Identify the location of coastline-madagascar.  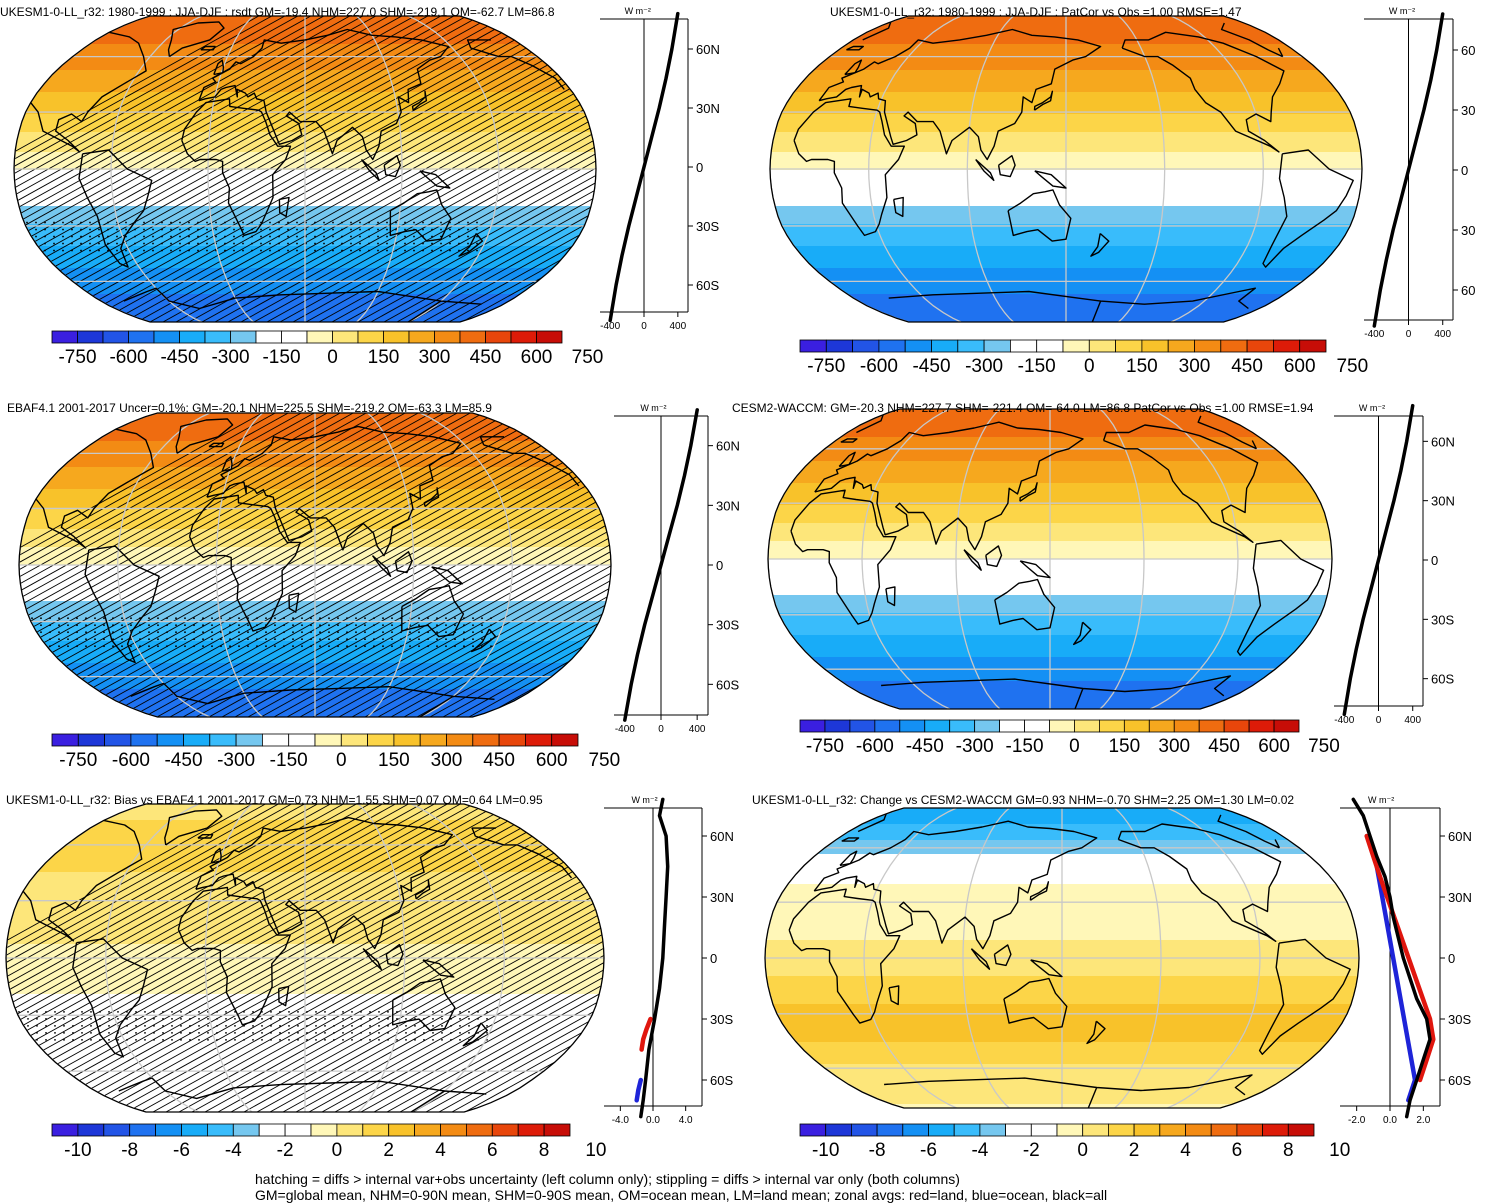
(894, 995).